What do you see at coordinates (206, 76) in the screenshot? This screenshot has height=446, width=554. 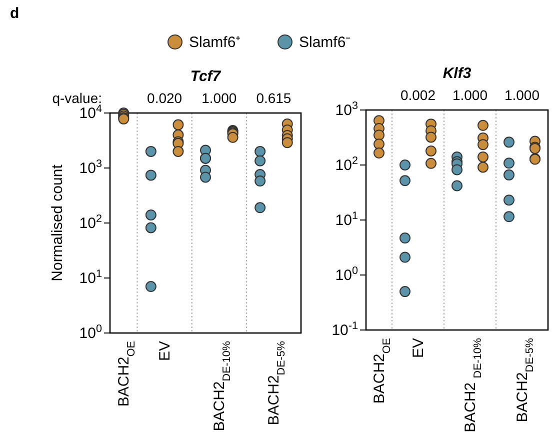 I see `chart-title: Tcf7` at bounding box center [206, 76].